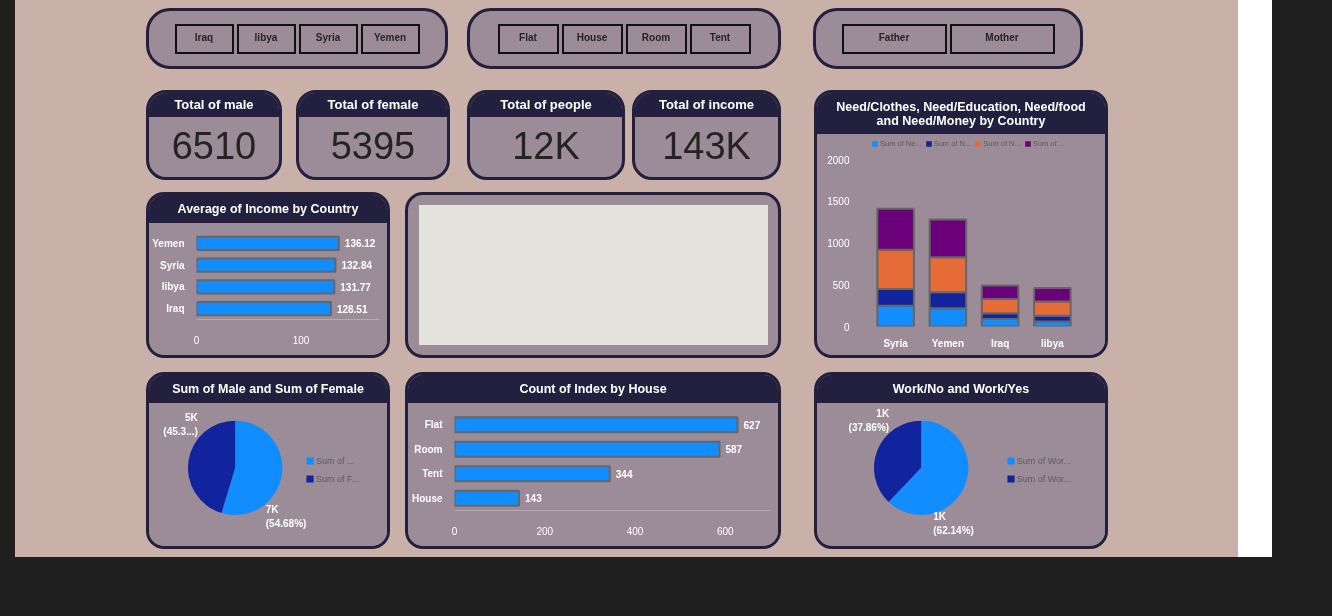 This screenshot has height=616, width=1332. Describe the element at coordinates (593, 389) in the screenshot. I see `chart-title: Count of Index by House` at that location.